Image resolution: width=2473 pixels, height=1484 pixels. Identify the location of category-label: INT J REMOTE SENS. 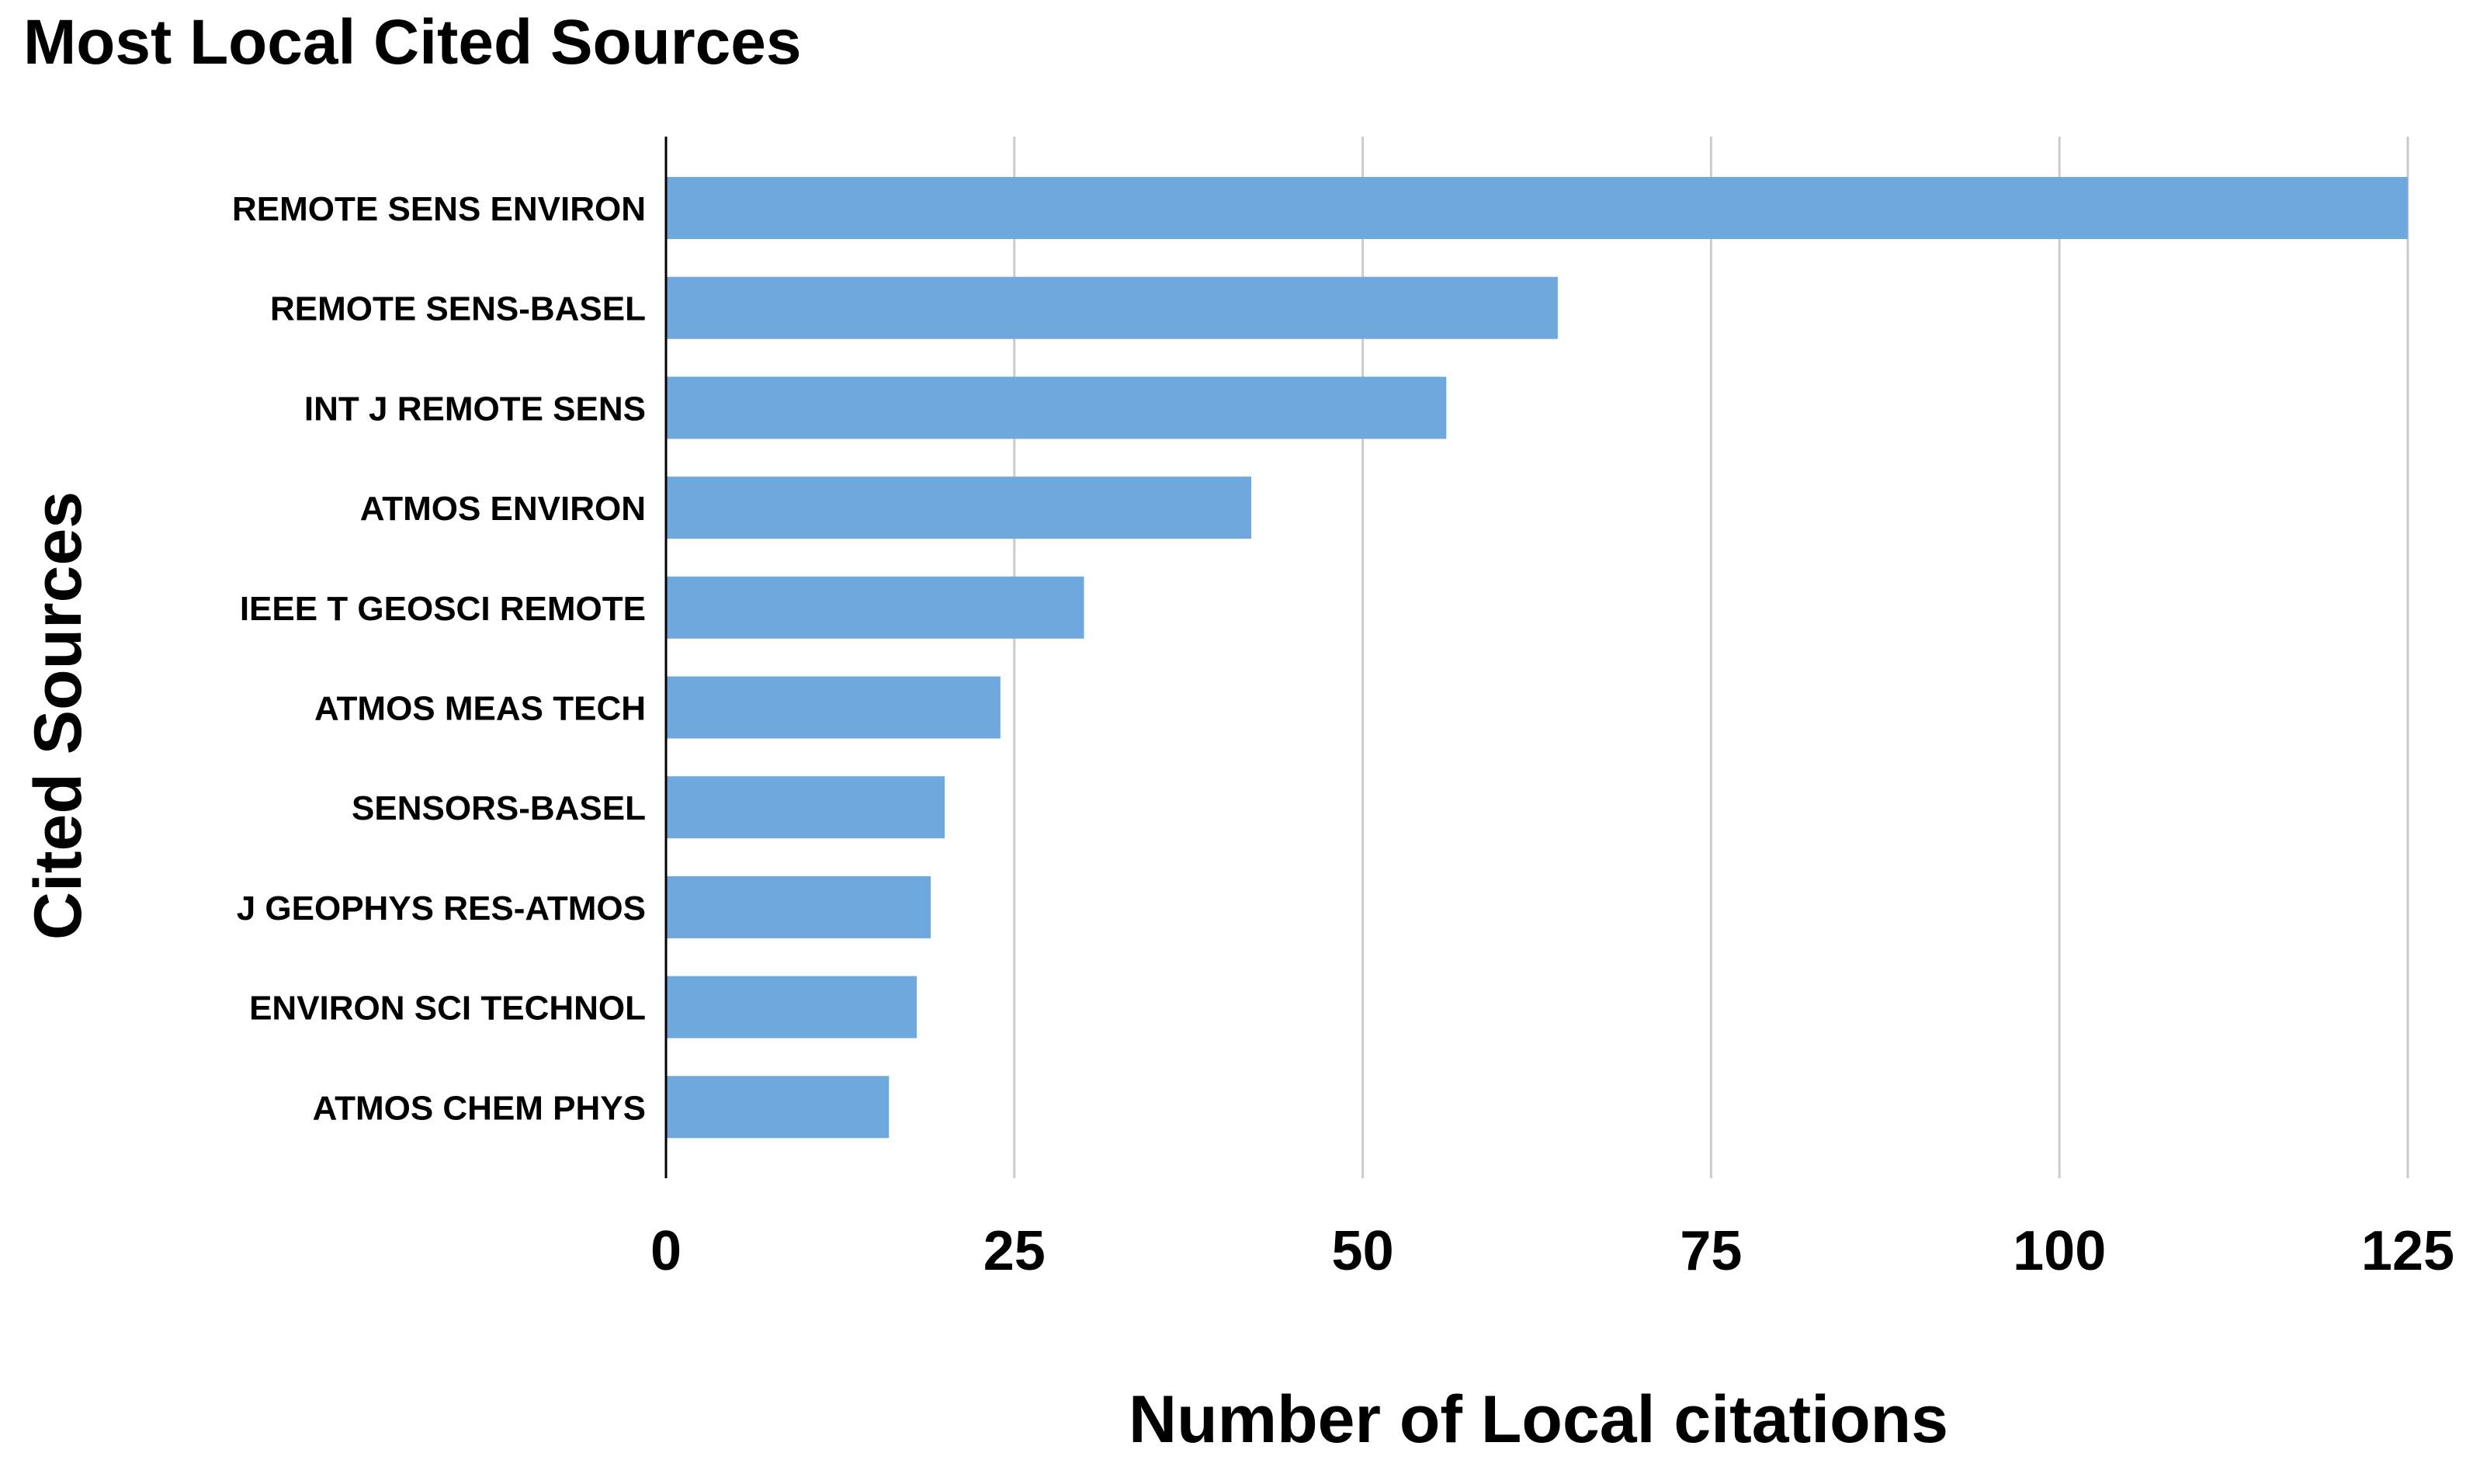
(475, 409).